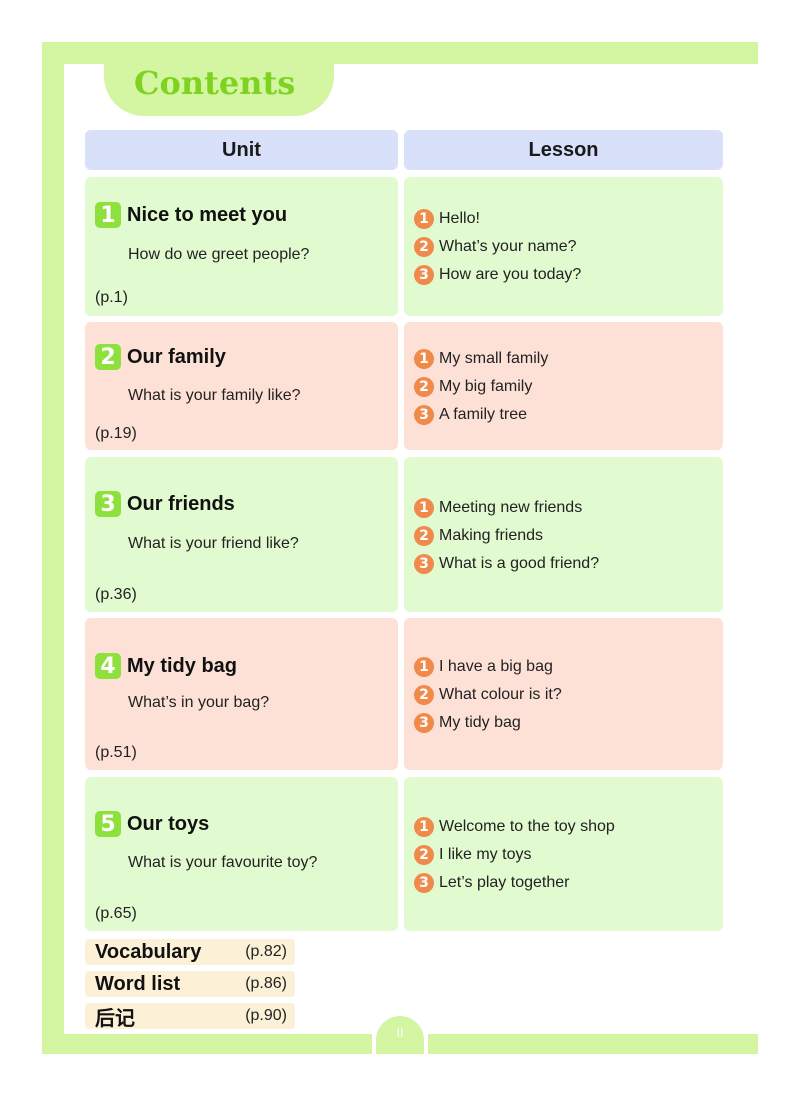 This screenshot has height=1096, width=800. What do you see at coordinates (266, 1015) in the screenshot?
I see `extra-page-ref: (p.90)` at bounding box center [266, 1015].